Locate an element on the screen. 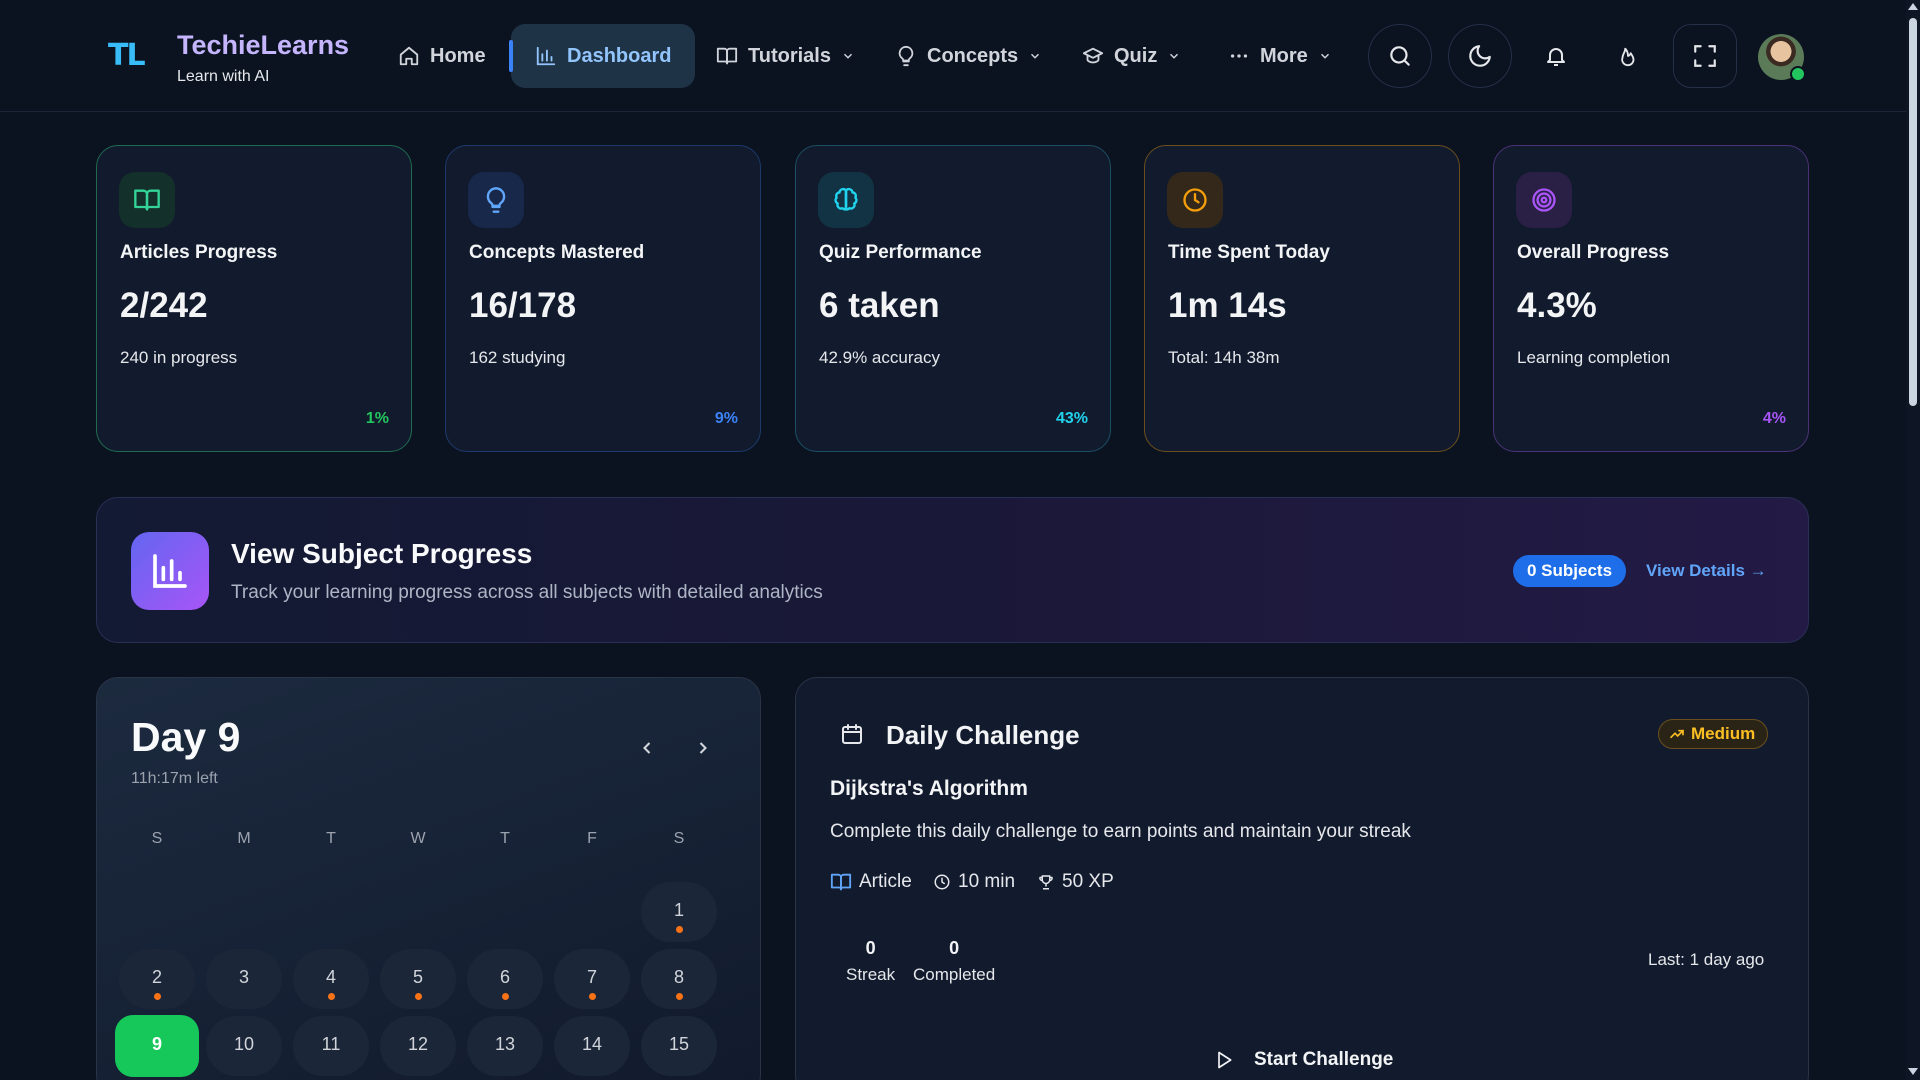 Image resolution: width=1920 pixels, height=1080 pixels. calendar-day: 1 is located at coordinates (679, 912).